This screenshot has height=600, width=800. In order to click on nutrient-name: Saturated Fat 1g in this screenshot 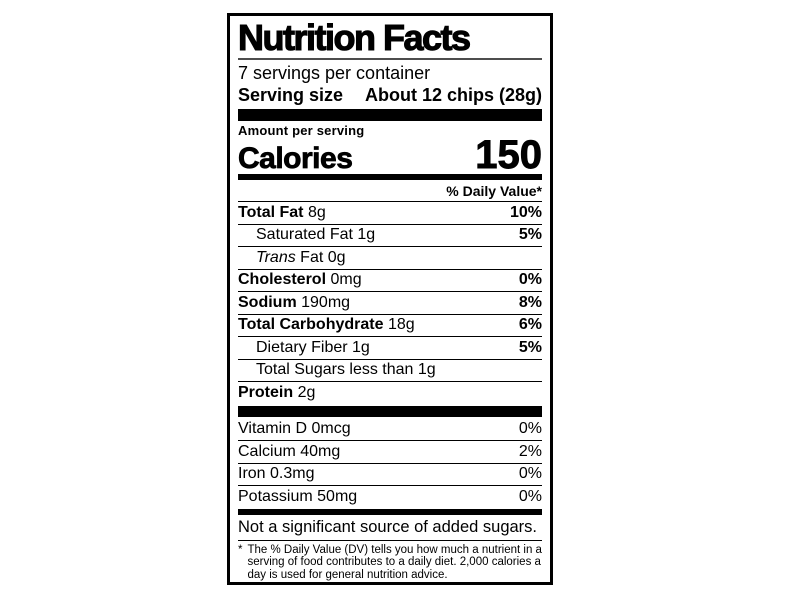, I will do `click(315, 235)`.